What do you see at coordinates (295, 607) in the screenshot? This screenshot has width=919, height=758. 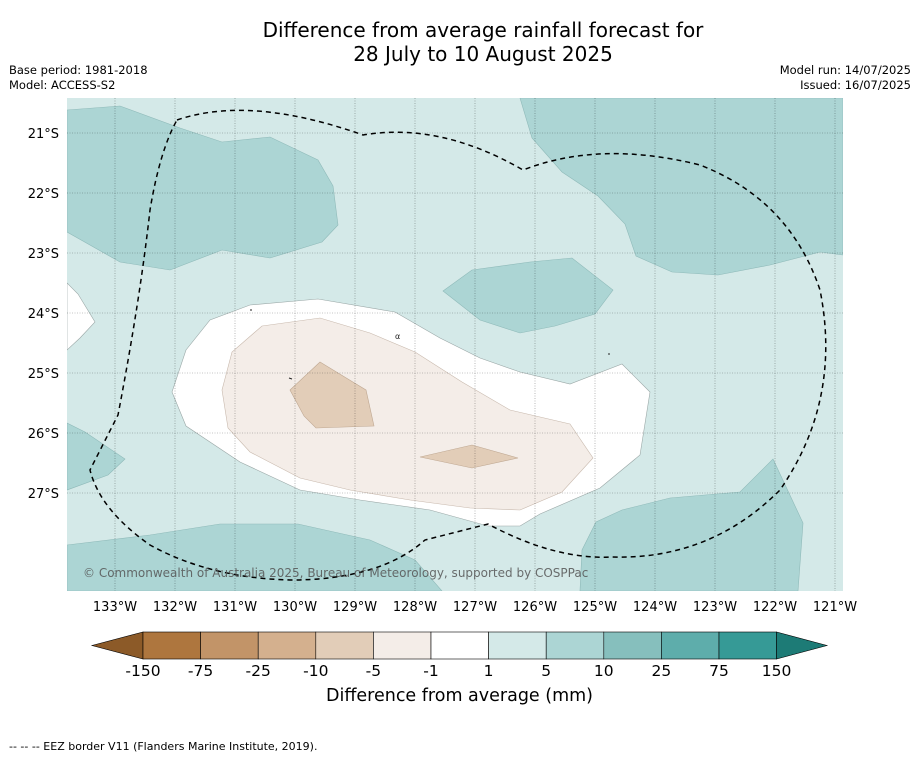 I see `lon-label: 130°W` at bounding box center [295, 607].